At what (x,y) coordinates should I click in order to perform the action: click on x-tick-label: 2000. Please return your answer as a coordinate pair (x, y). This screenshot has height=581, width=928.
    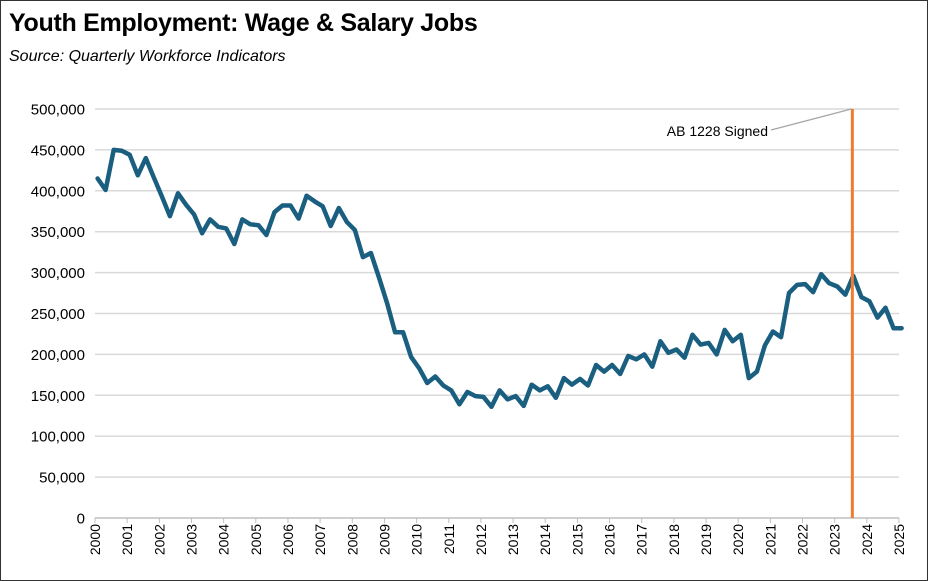
    Looking at the image, I should click on (95, 539).